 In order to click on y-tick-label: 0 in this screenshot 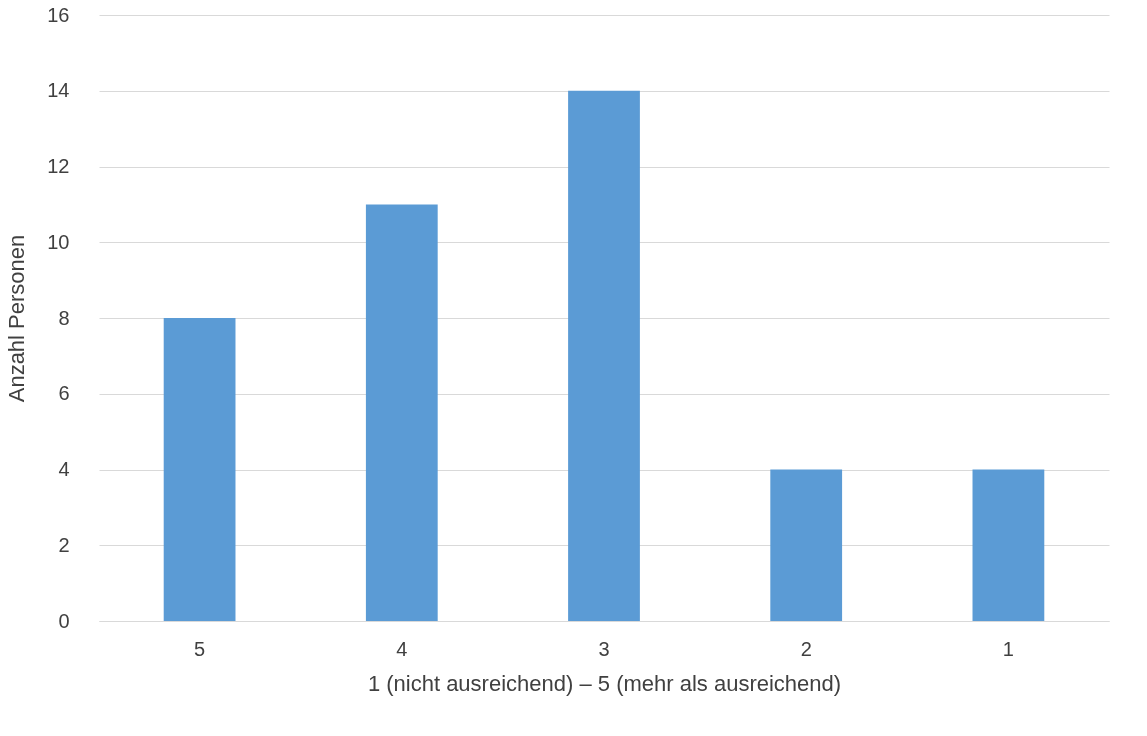, I will do `click(64, 620)`.